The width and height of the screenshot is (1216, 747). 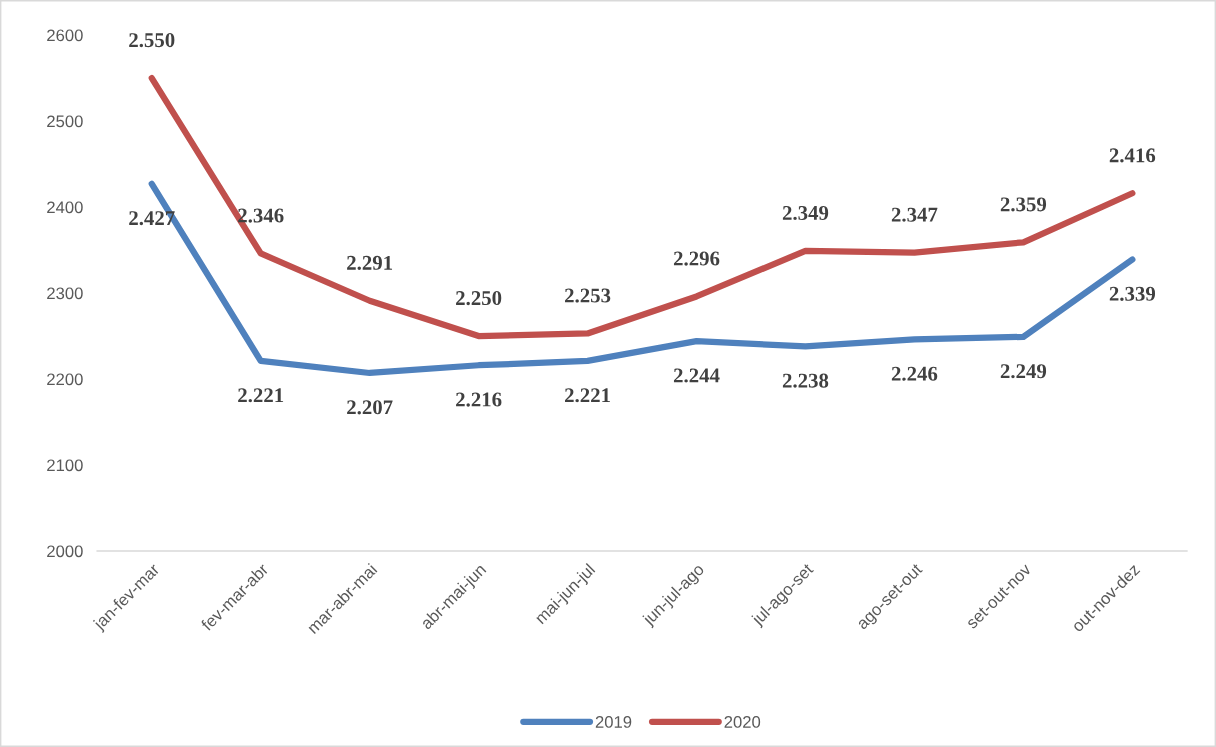 What do you see at coordinates (370, 407) in the screenshot?
I see `data-label: 2.207` at bounding box center [370, 407].